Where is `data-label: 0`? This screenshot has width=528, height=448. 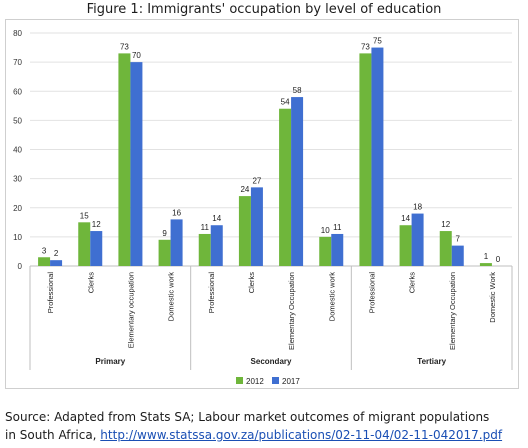
data-label: 0 is located at coordinates (498, 259).